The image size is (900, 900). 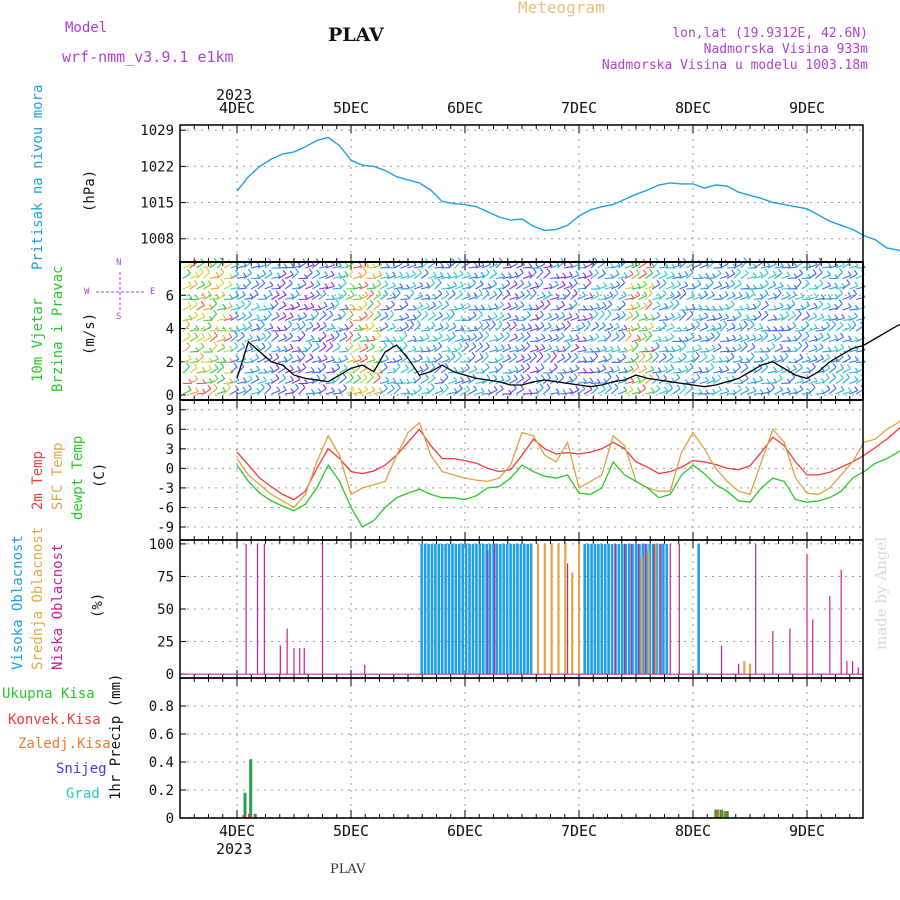 What do you see at coordinates (693, 108) in the screenshot?
I see `day-label-top: 8DEC` at bounding box center [693, 108].